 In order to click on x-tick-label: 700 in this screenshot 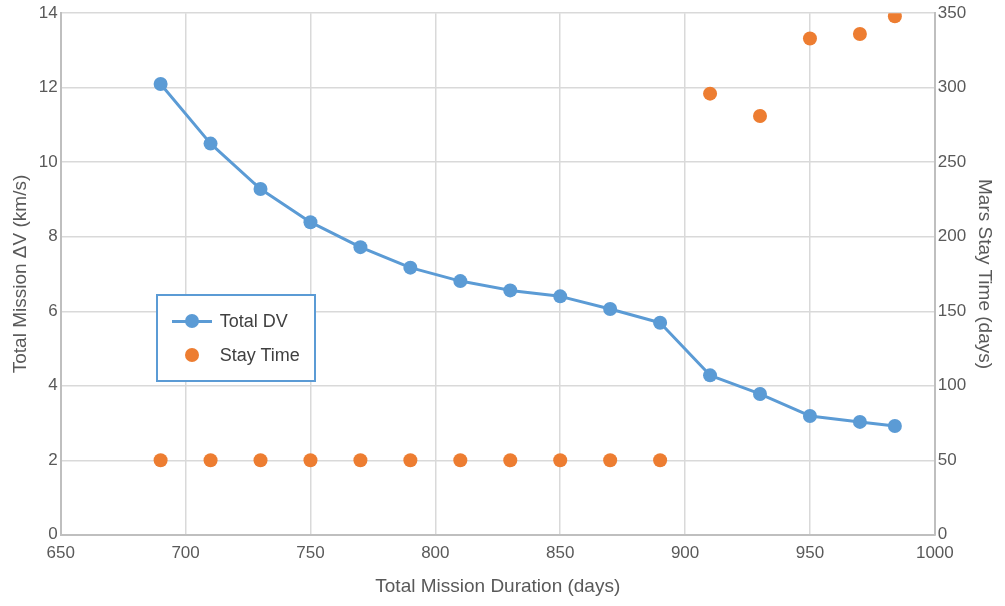, I will do `click(185, 552)`.